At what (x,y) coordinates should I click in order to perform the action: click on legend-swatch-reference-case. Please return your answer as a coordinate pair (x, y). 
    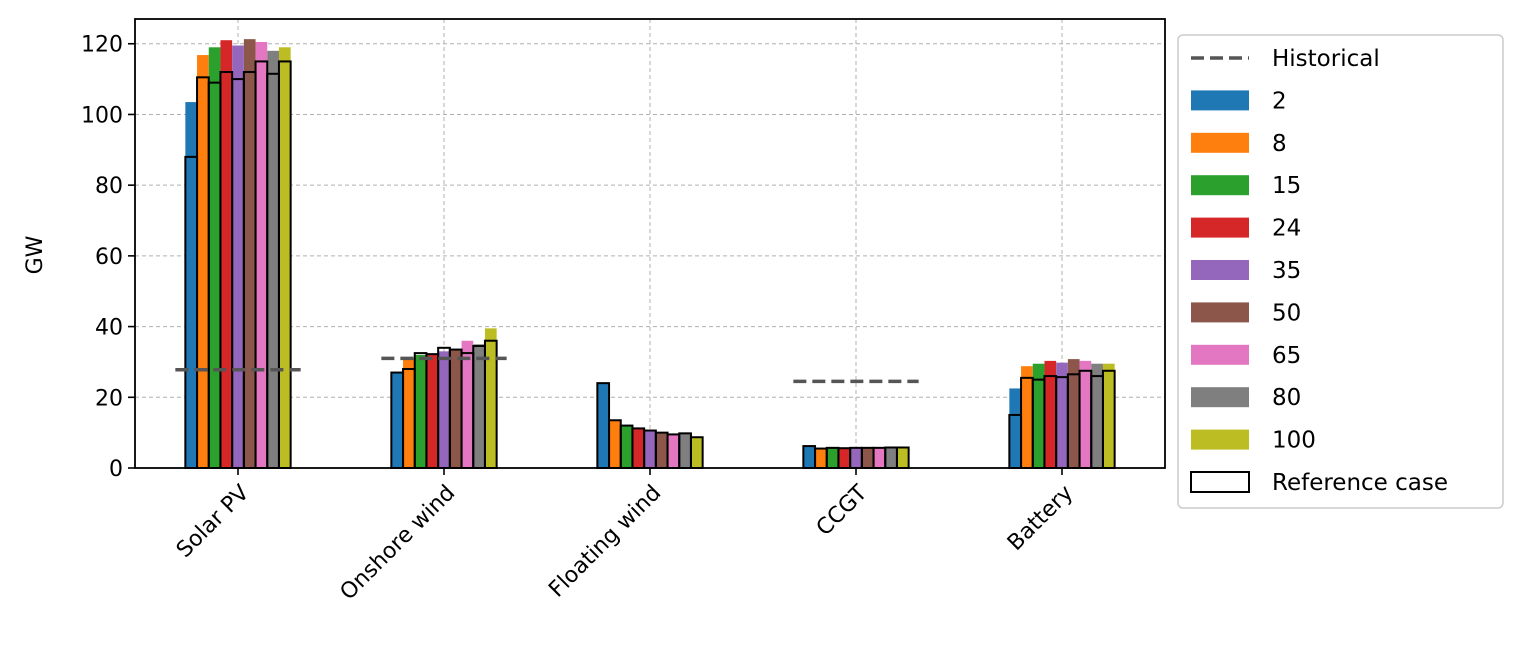
    Looking at the image, I should click on (1220, 482).